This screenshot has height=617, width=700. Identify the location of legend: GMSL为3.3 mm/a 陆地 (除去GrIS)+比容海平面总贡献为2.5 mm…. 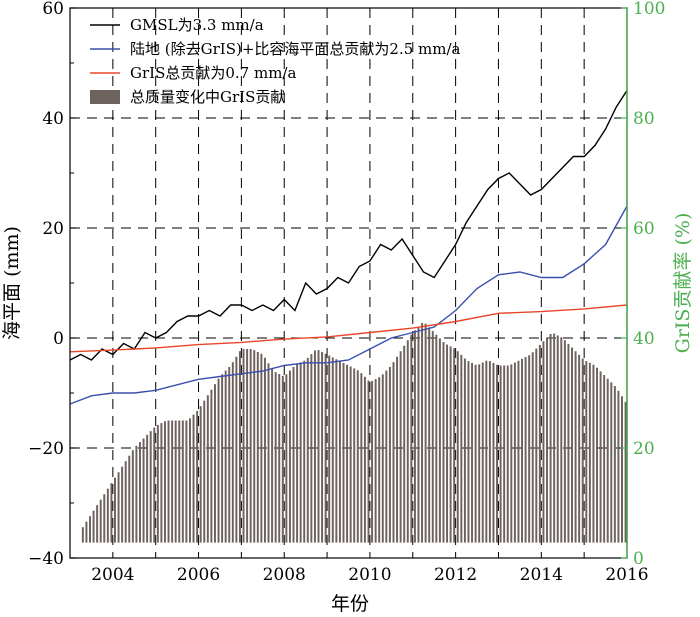
(275, 61).